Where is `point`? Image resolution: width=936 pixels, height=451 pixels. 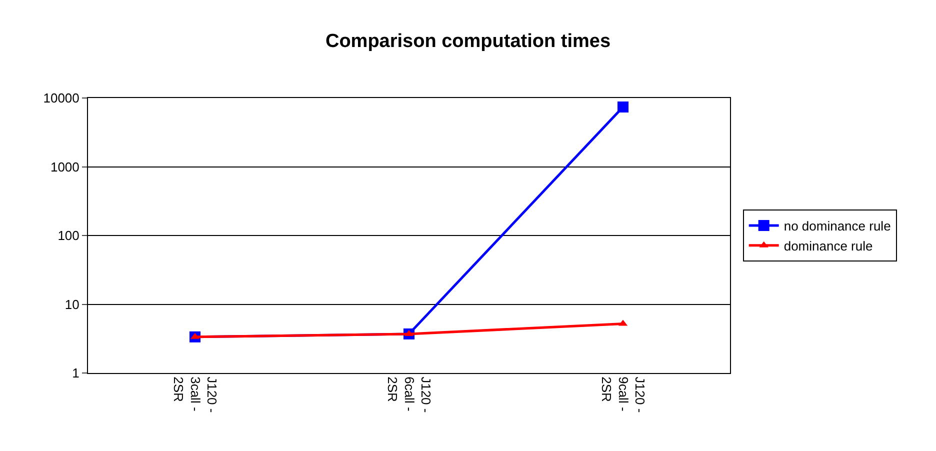 point is located at coordinates (623, 106).